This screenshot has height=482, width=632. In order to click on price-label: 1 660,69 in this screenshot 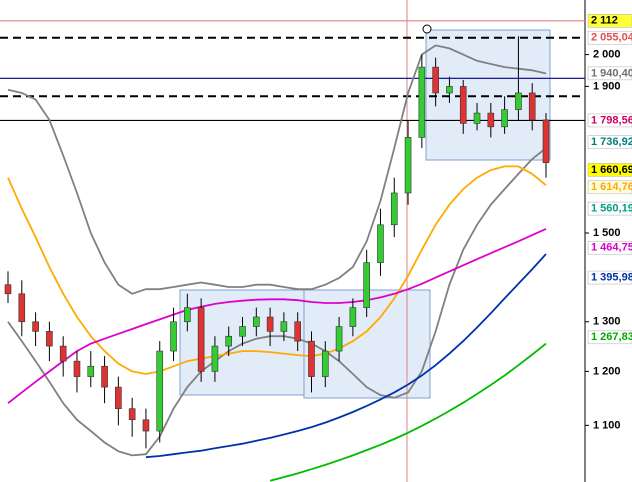, I will do `click(611, 170)`.